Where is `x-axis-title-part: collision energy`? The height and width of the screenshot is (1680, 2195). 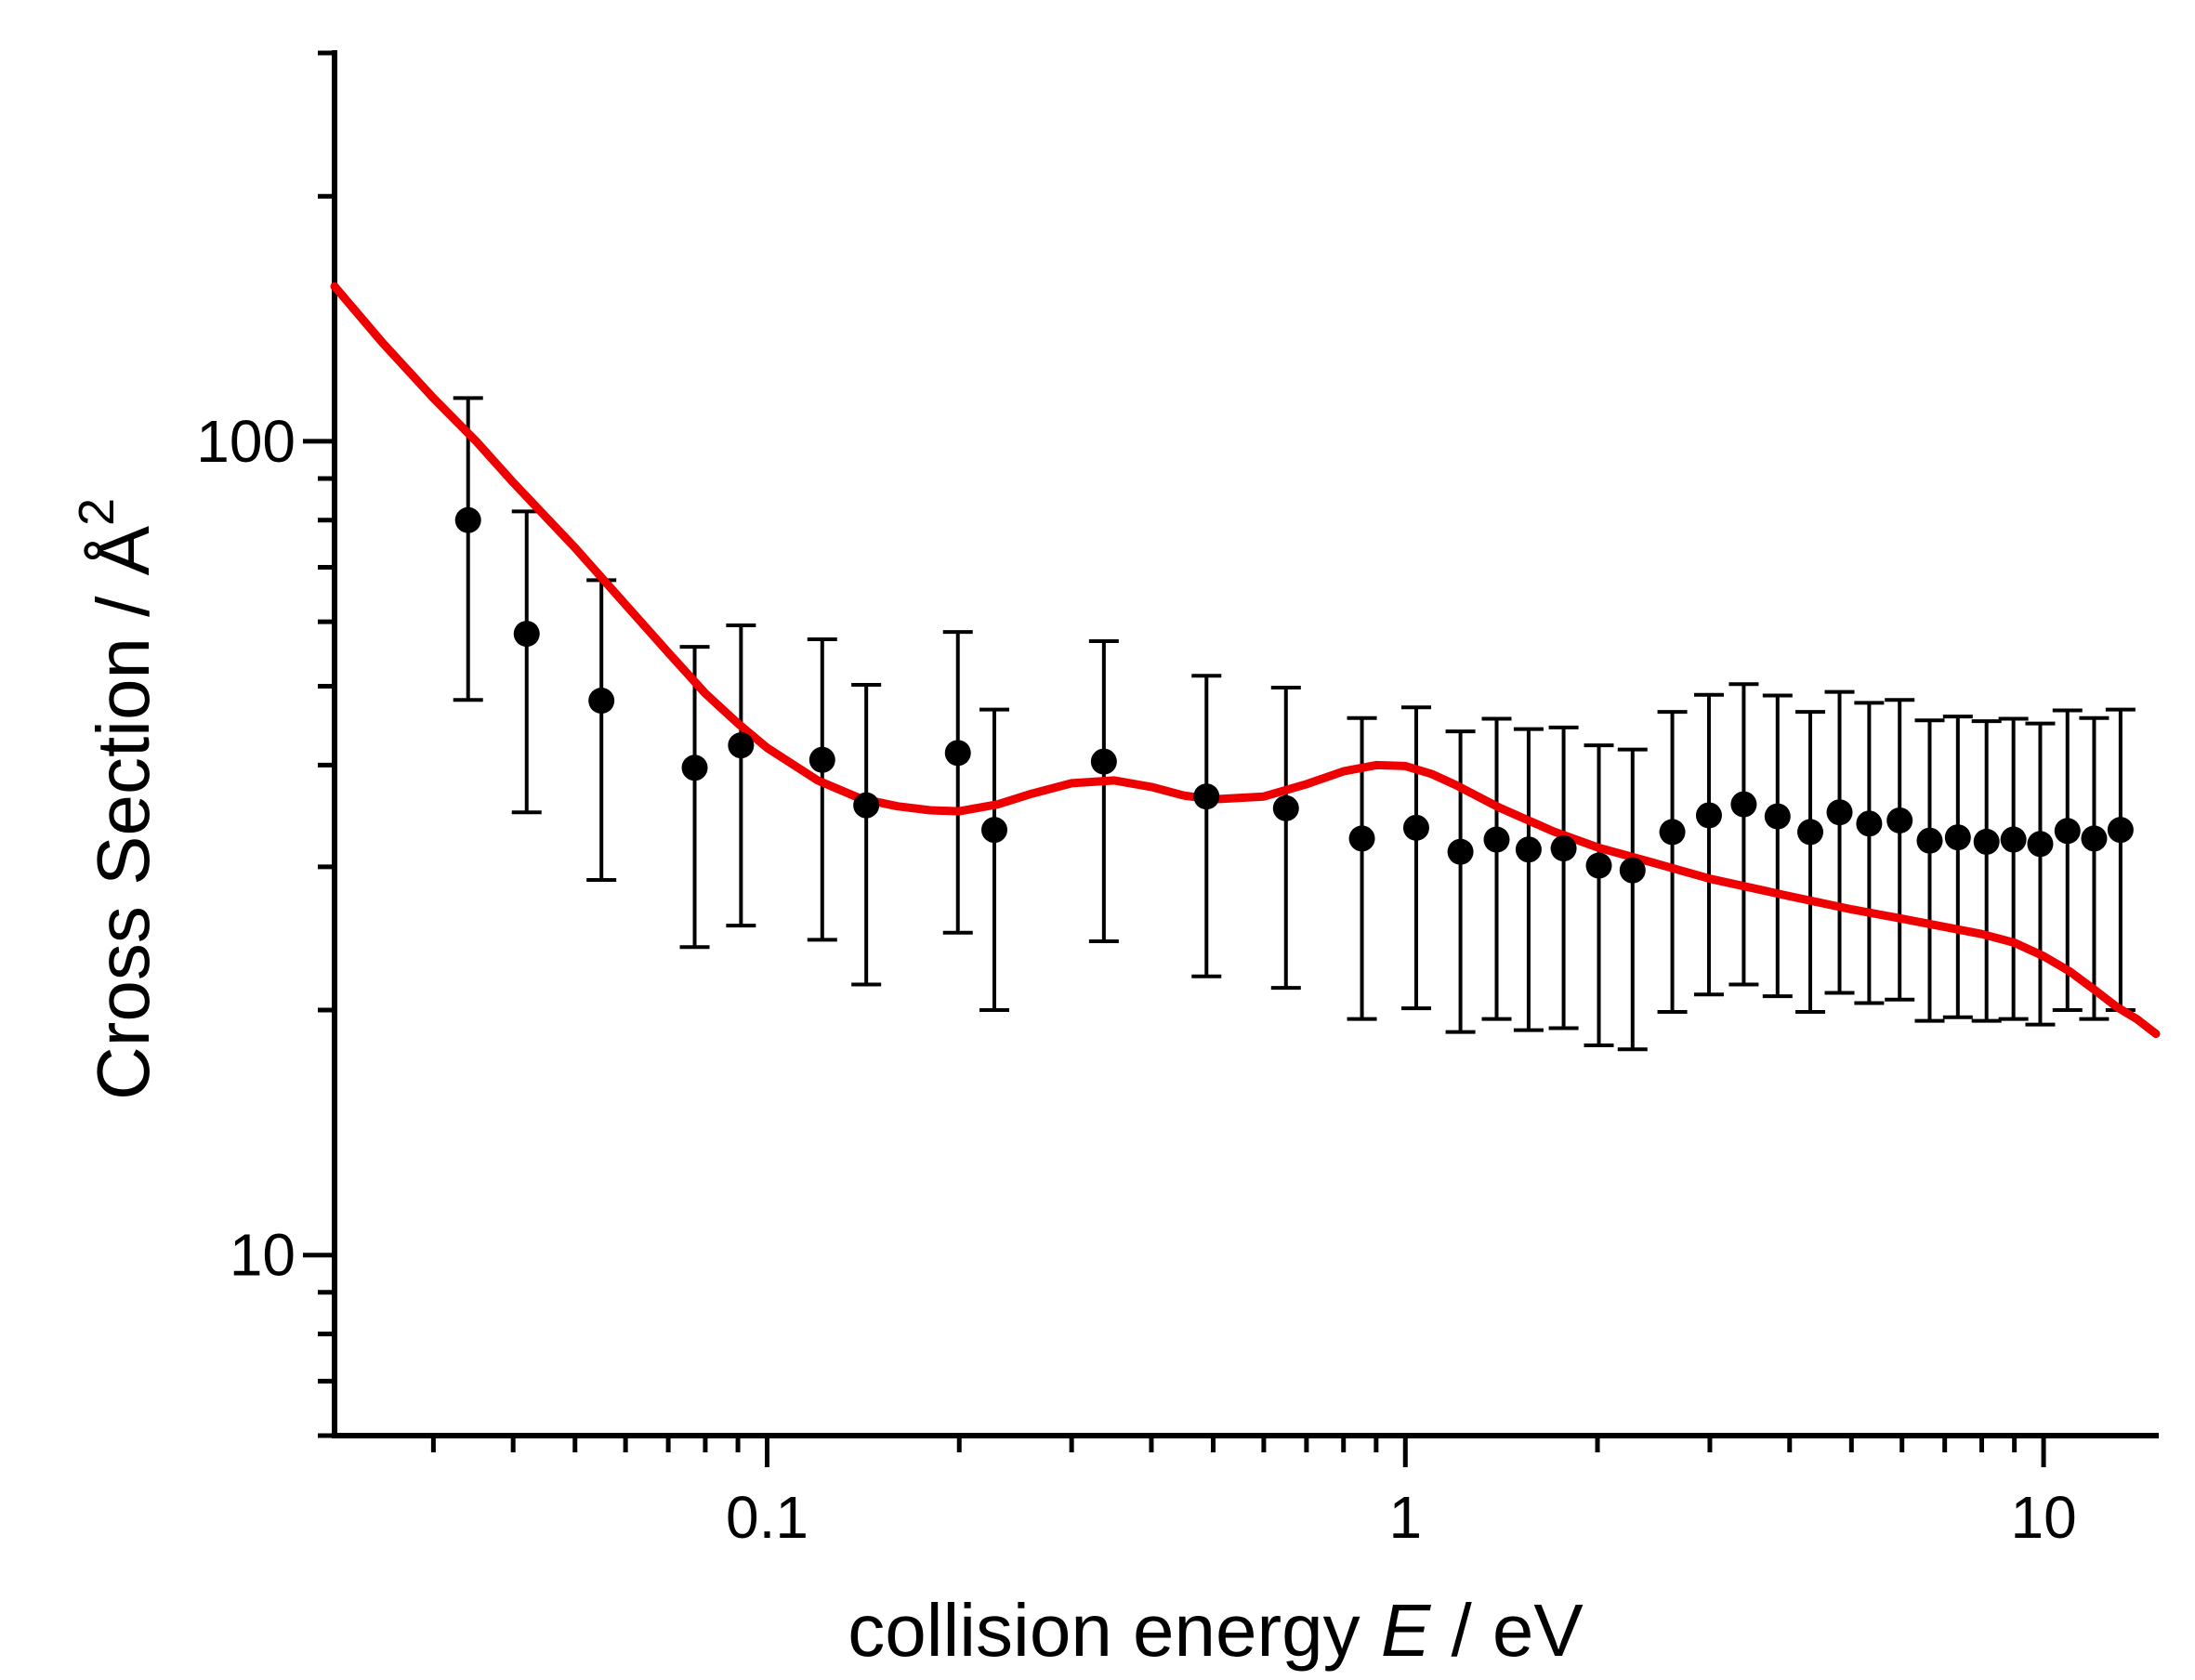
x-axis-title-part: collision energy is located at coordinates (1114, 1630).